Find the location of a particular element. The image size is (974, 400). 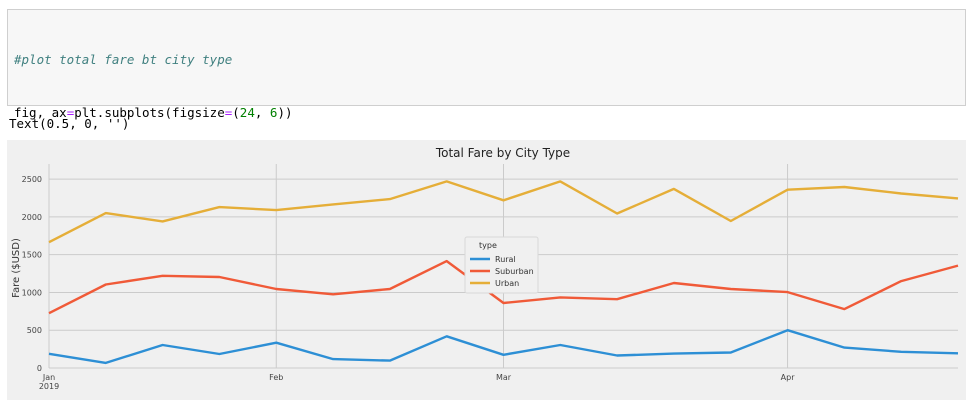

legend: type Rural Suburban Urban is located at coordinates (501, 265).